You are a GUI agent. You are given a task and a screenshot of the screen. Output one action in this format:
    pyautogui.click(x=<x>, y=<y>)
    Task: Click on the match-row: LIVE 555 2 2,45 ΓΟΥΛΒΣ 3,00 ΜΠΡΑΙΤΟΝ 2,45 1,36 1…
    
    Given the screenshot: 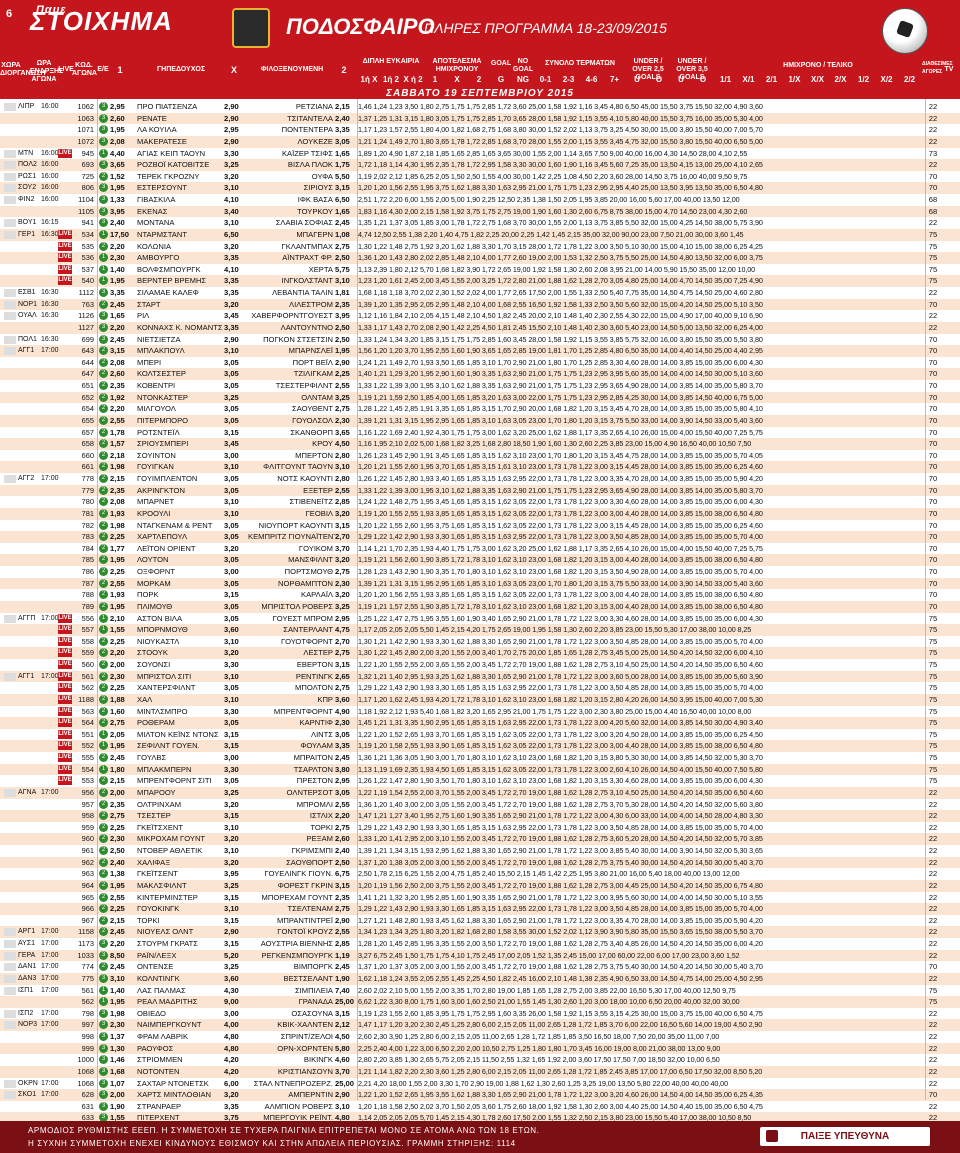 What is the action you would take?
    pyautogui.click(x=480, y=758)
    